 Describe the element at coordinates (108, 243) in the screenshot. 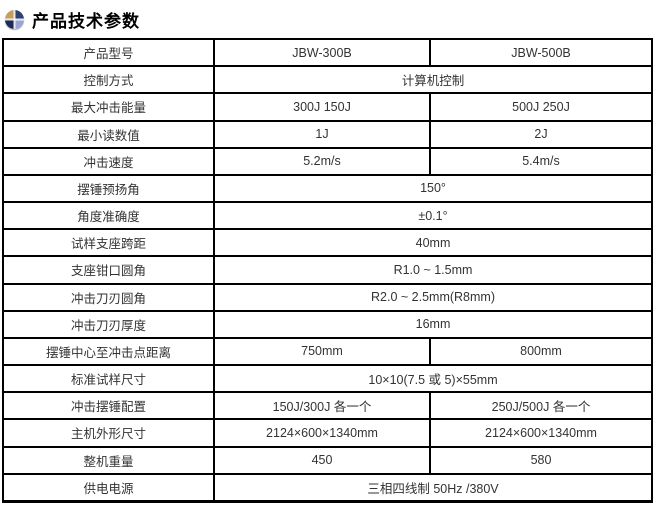

I see `spec-label: 试样支座跨距` at that location.